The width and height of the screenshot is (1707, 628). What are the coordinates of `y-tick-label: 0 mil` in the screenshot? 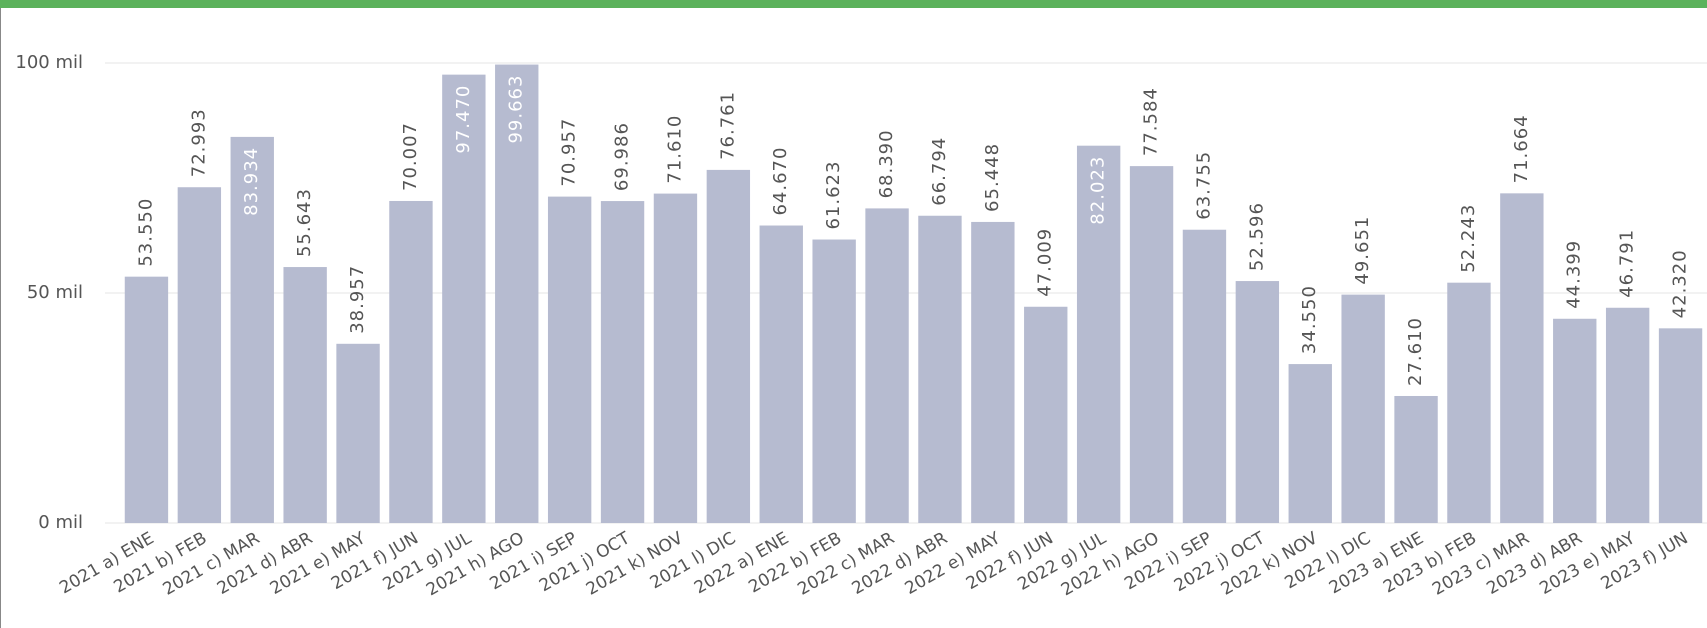 It's located at (60, 522).